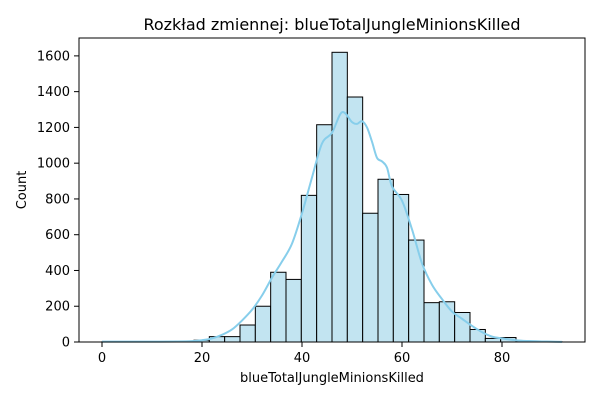  What do you see at coordinates (57, 307) in the screenshot?
I see `y-tick-label: 200` at bounding box center [57, 307].